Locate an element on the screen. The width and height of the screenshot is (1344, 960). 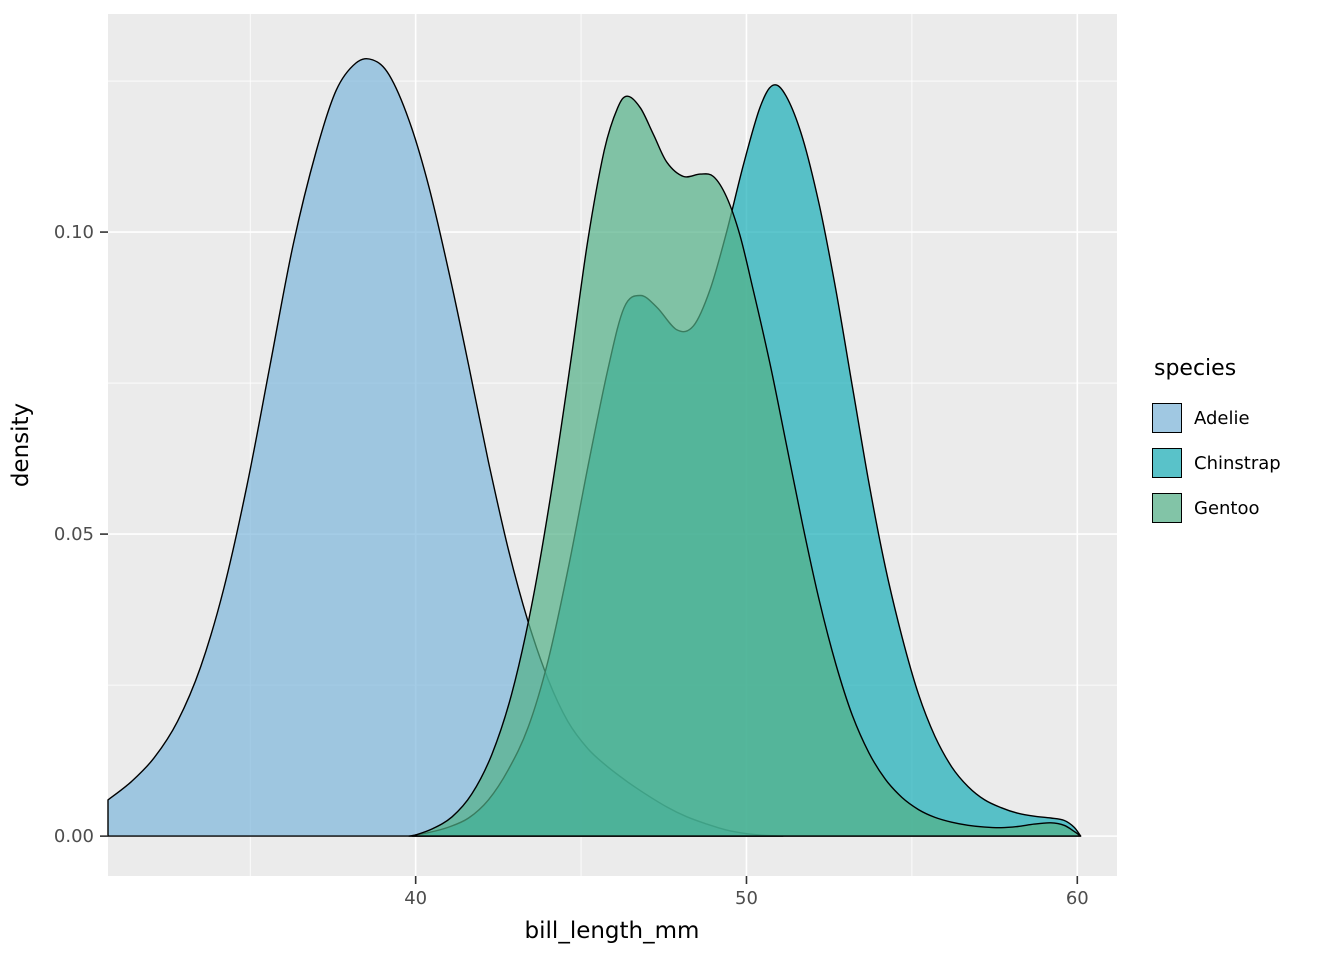
legend-item-adelie: Adelie is located at coordinates (1216, 418).